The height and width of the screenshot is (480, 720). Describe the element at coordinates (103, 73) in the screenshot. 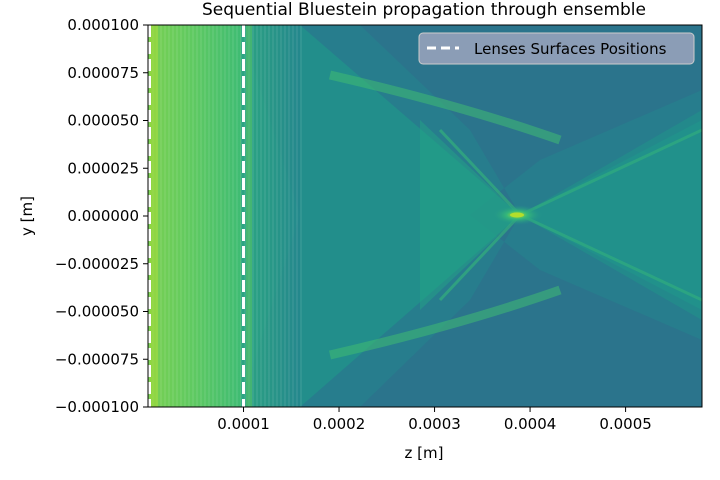

I see `y-tick-label: 0.000075` at that location.